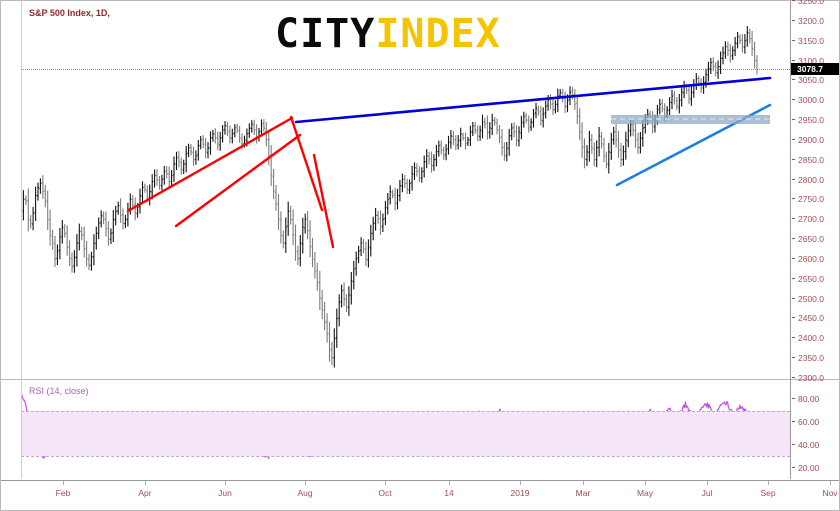 This screenshot has height=511, width=840. I want to click on price-tick: 3150.0, so click(815, 41).